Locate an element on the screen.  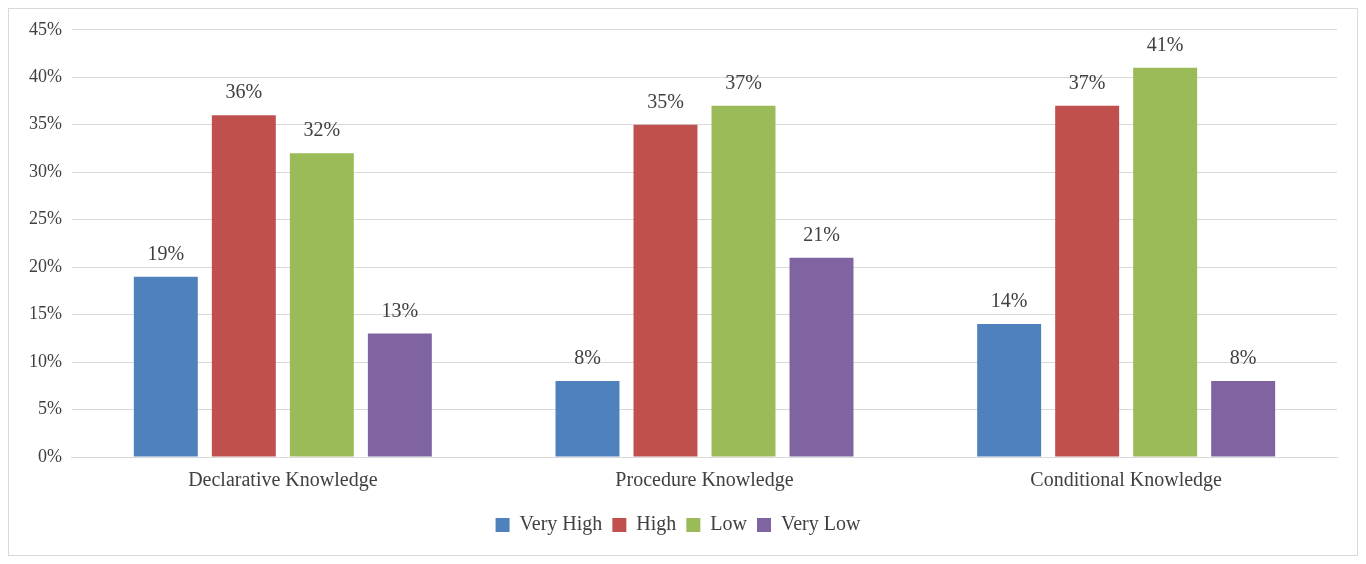
y-tick-label: 40% is located at coordinates (45, 76).